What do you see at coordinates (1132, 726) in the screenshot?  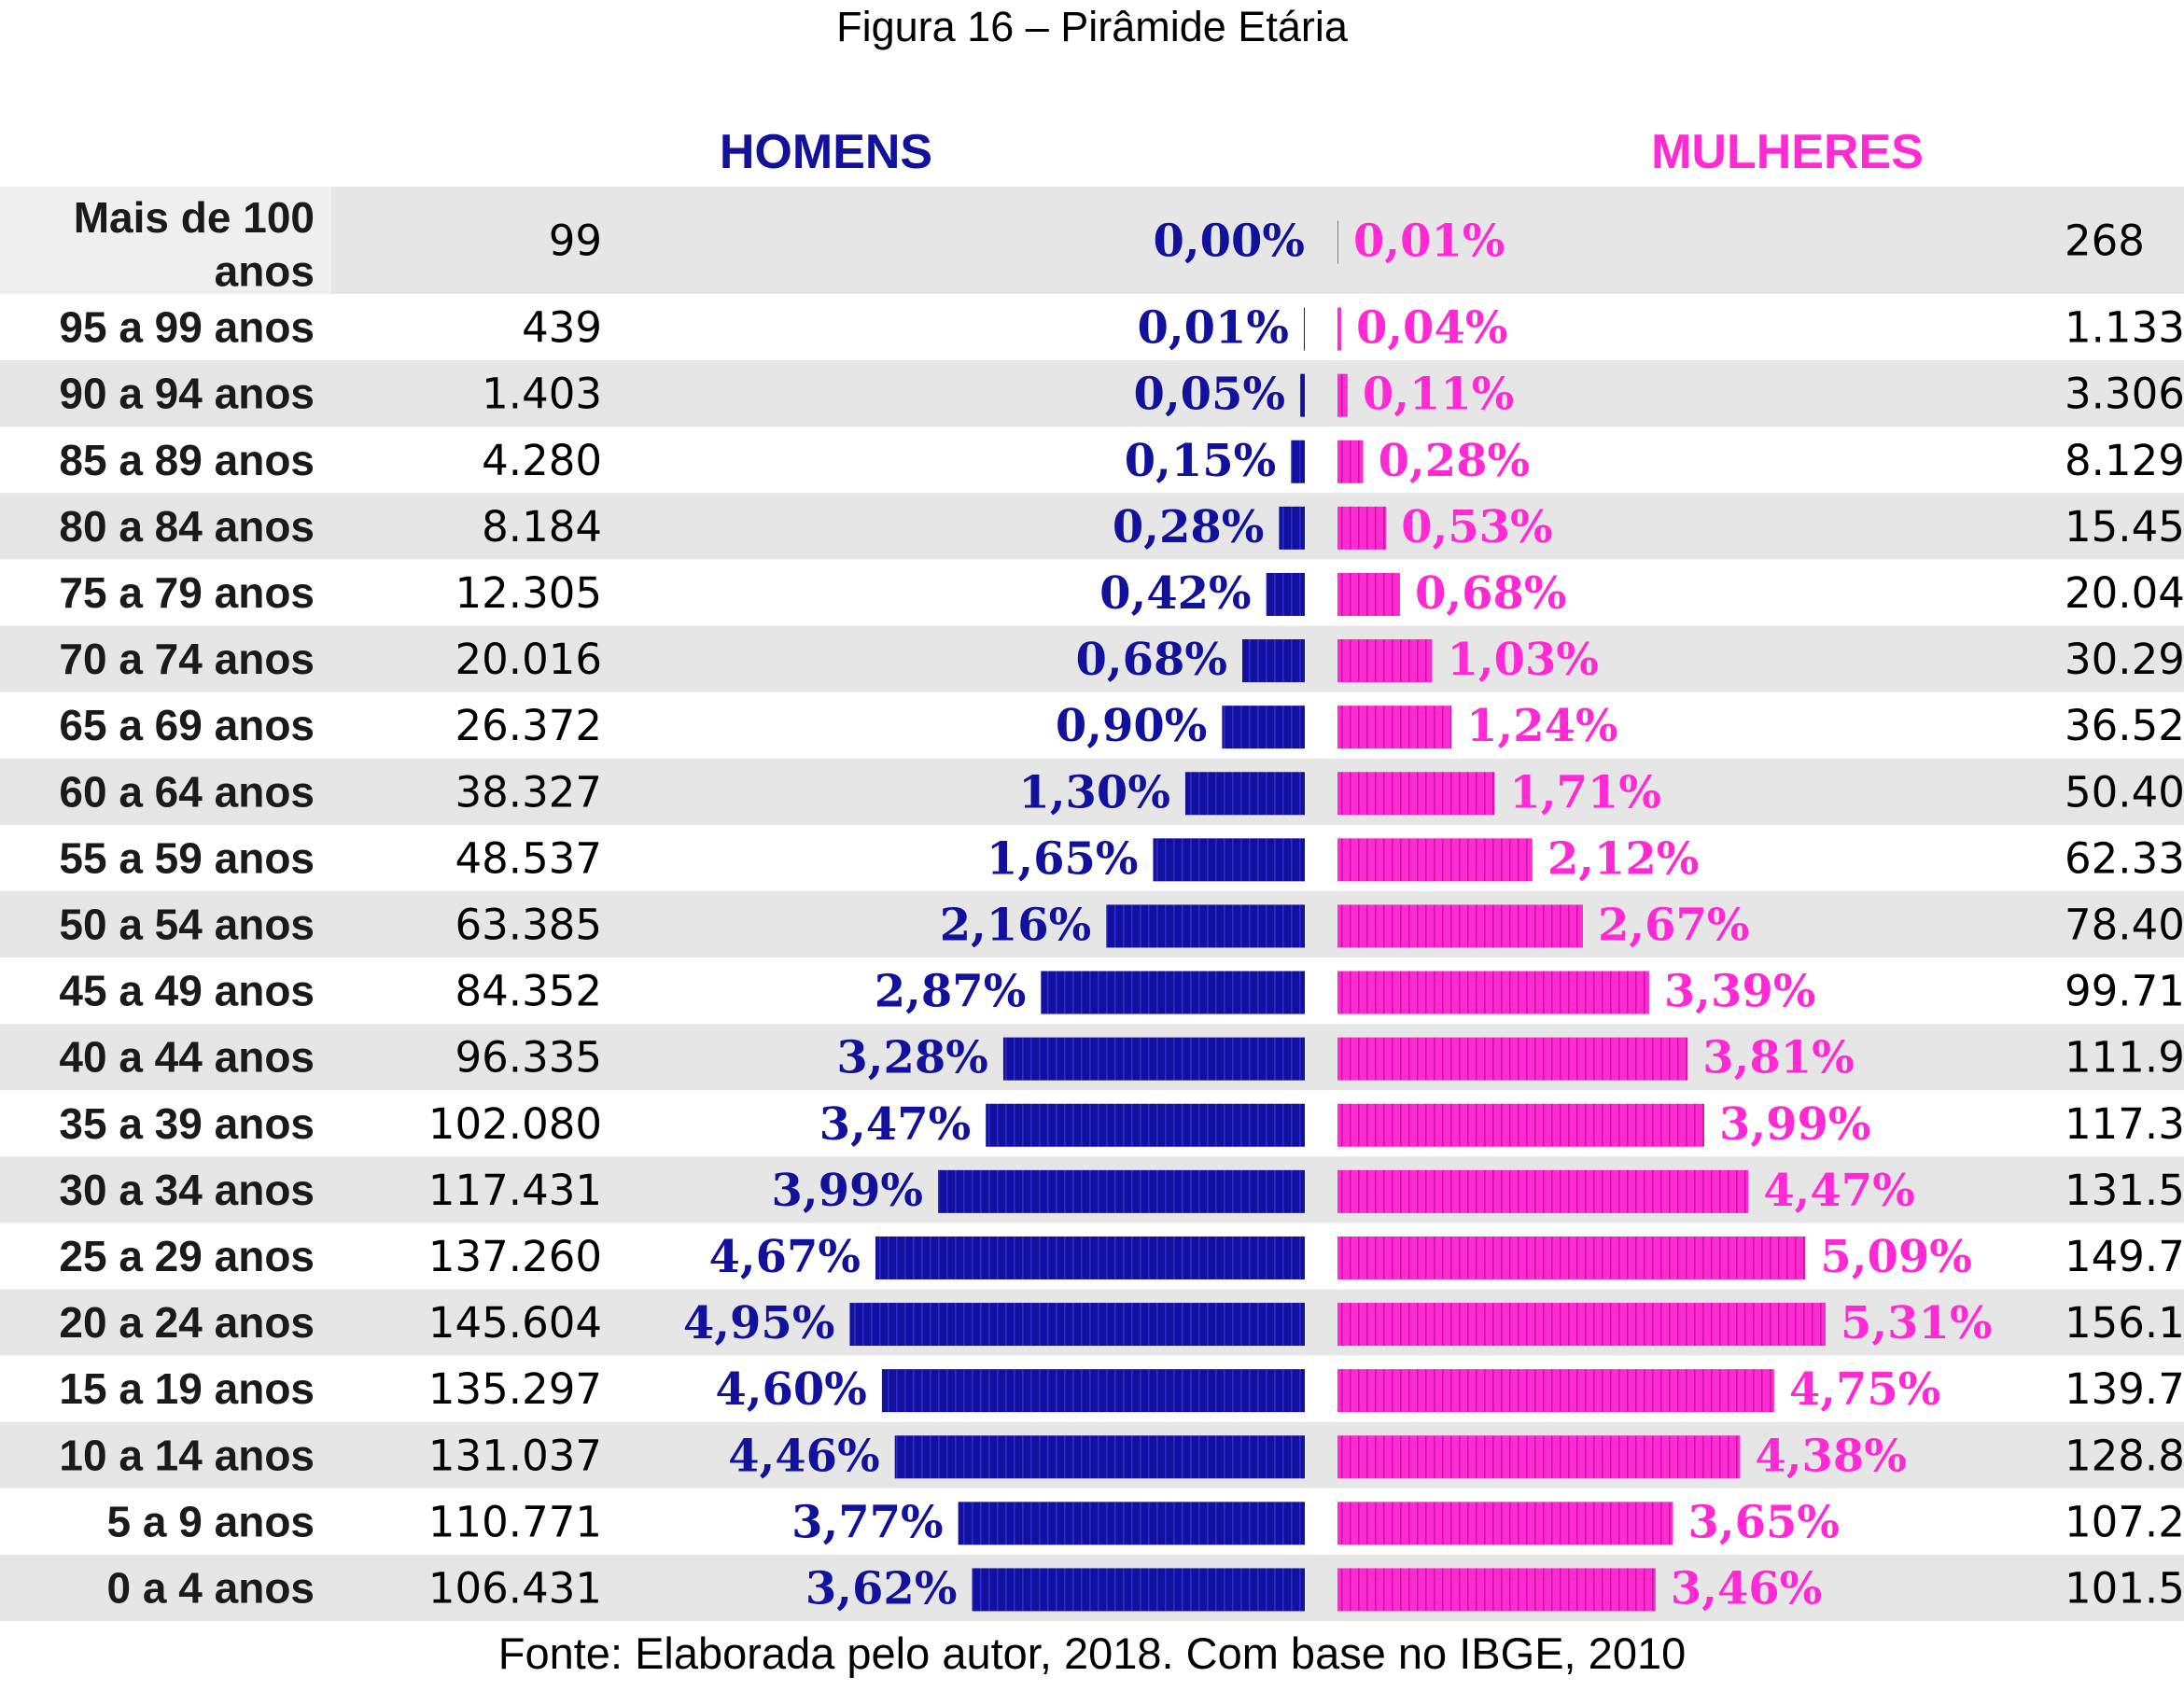 I see `men-percent-label: 0,90%` at bounding box center [1132, 726].